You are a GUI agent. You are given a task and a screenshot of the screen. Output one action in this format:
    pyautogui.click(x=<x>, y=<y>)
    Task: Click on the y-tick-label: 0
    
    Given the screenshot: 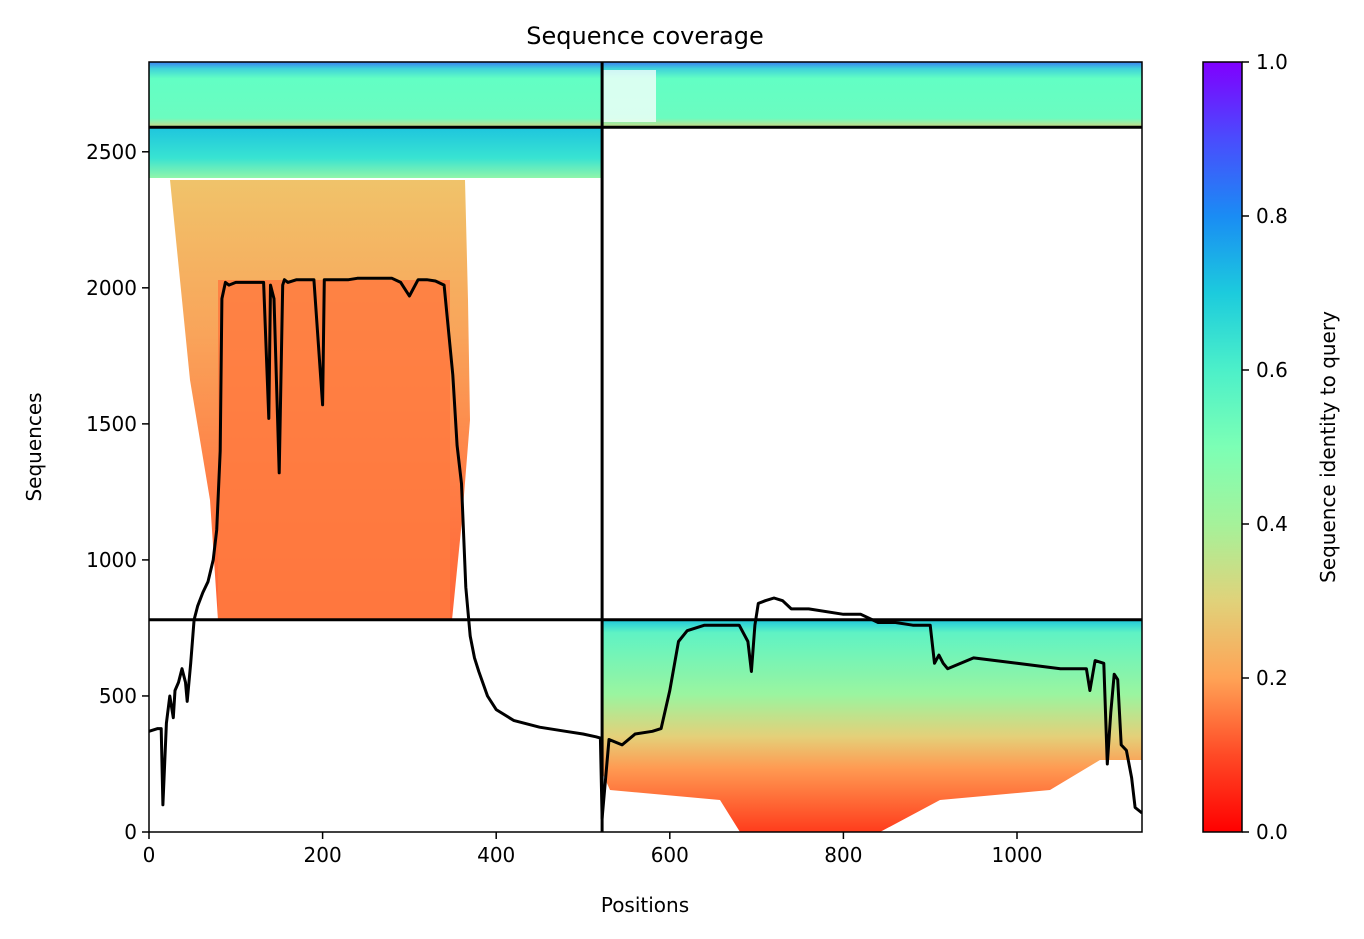 What is the action you would take?
    pyautogui.click(x=130, y=832)
    